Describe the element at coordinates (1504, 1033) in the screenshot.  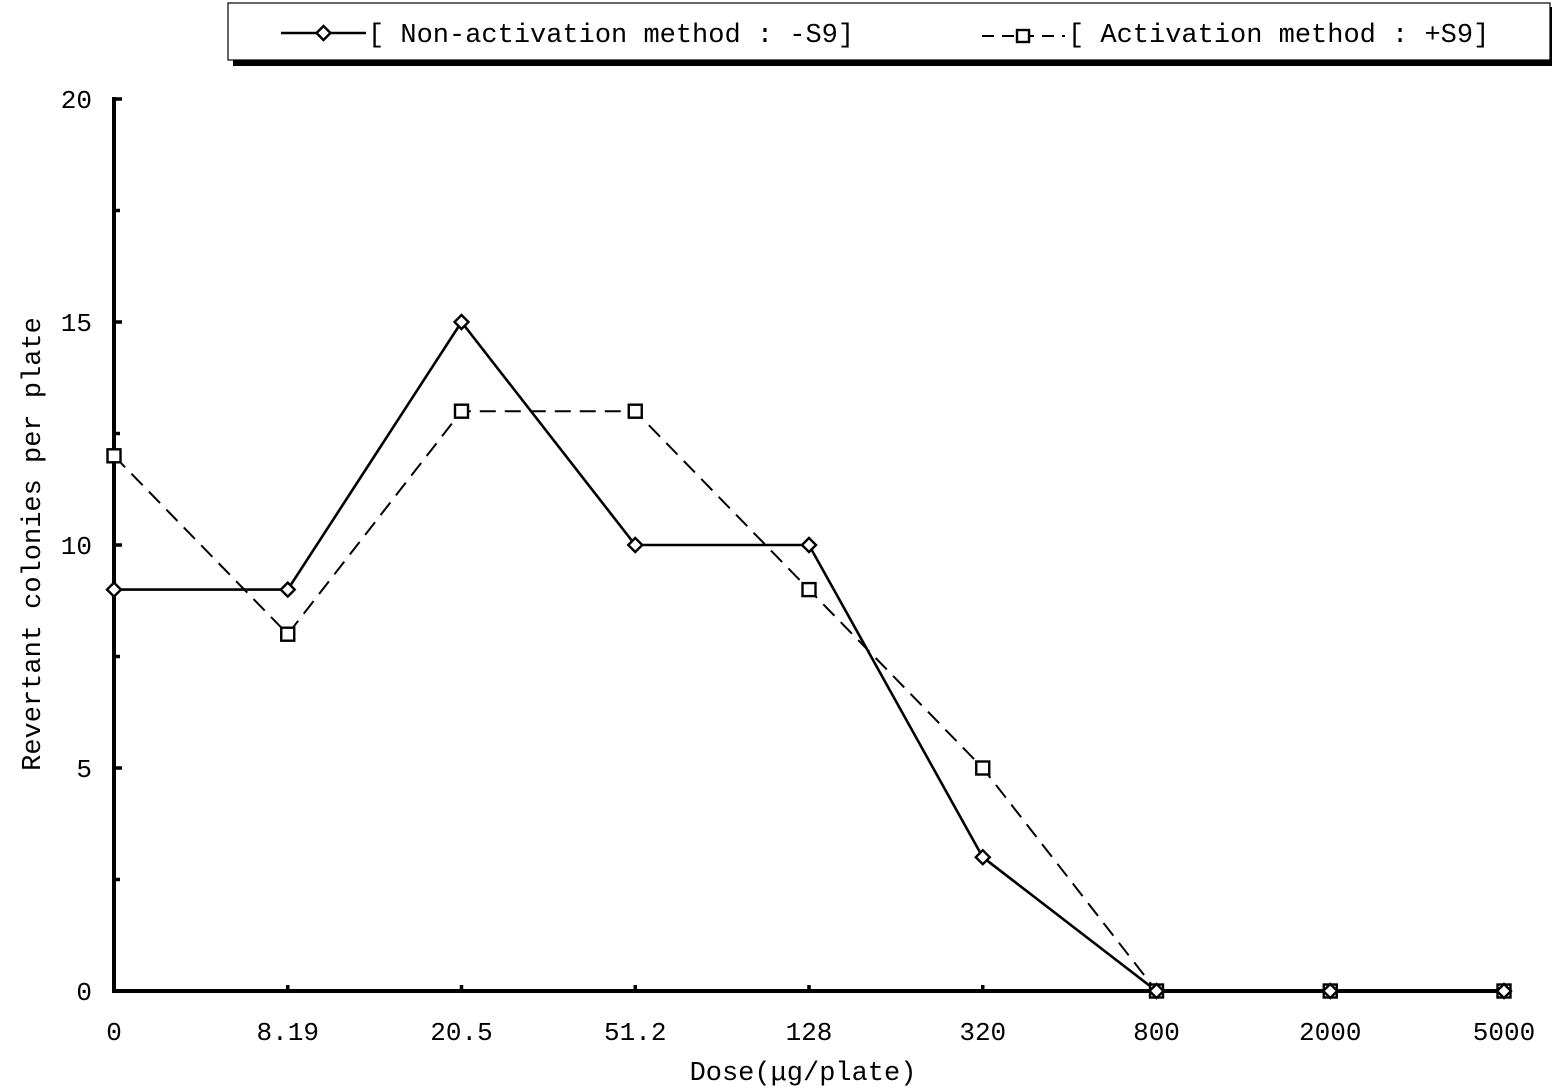
I see `x-tick-label: 5000` at that location.